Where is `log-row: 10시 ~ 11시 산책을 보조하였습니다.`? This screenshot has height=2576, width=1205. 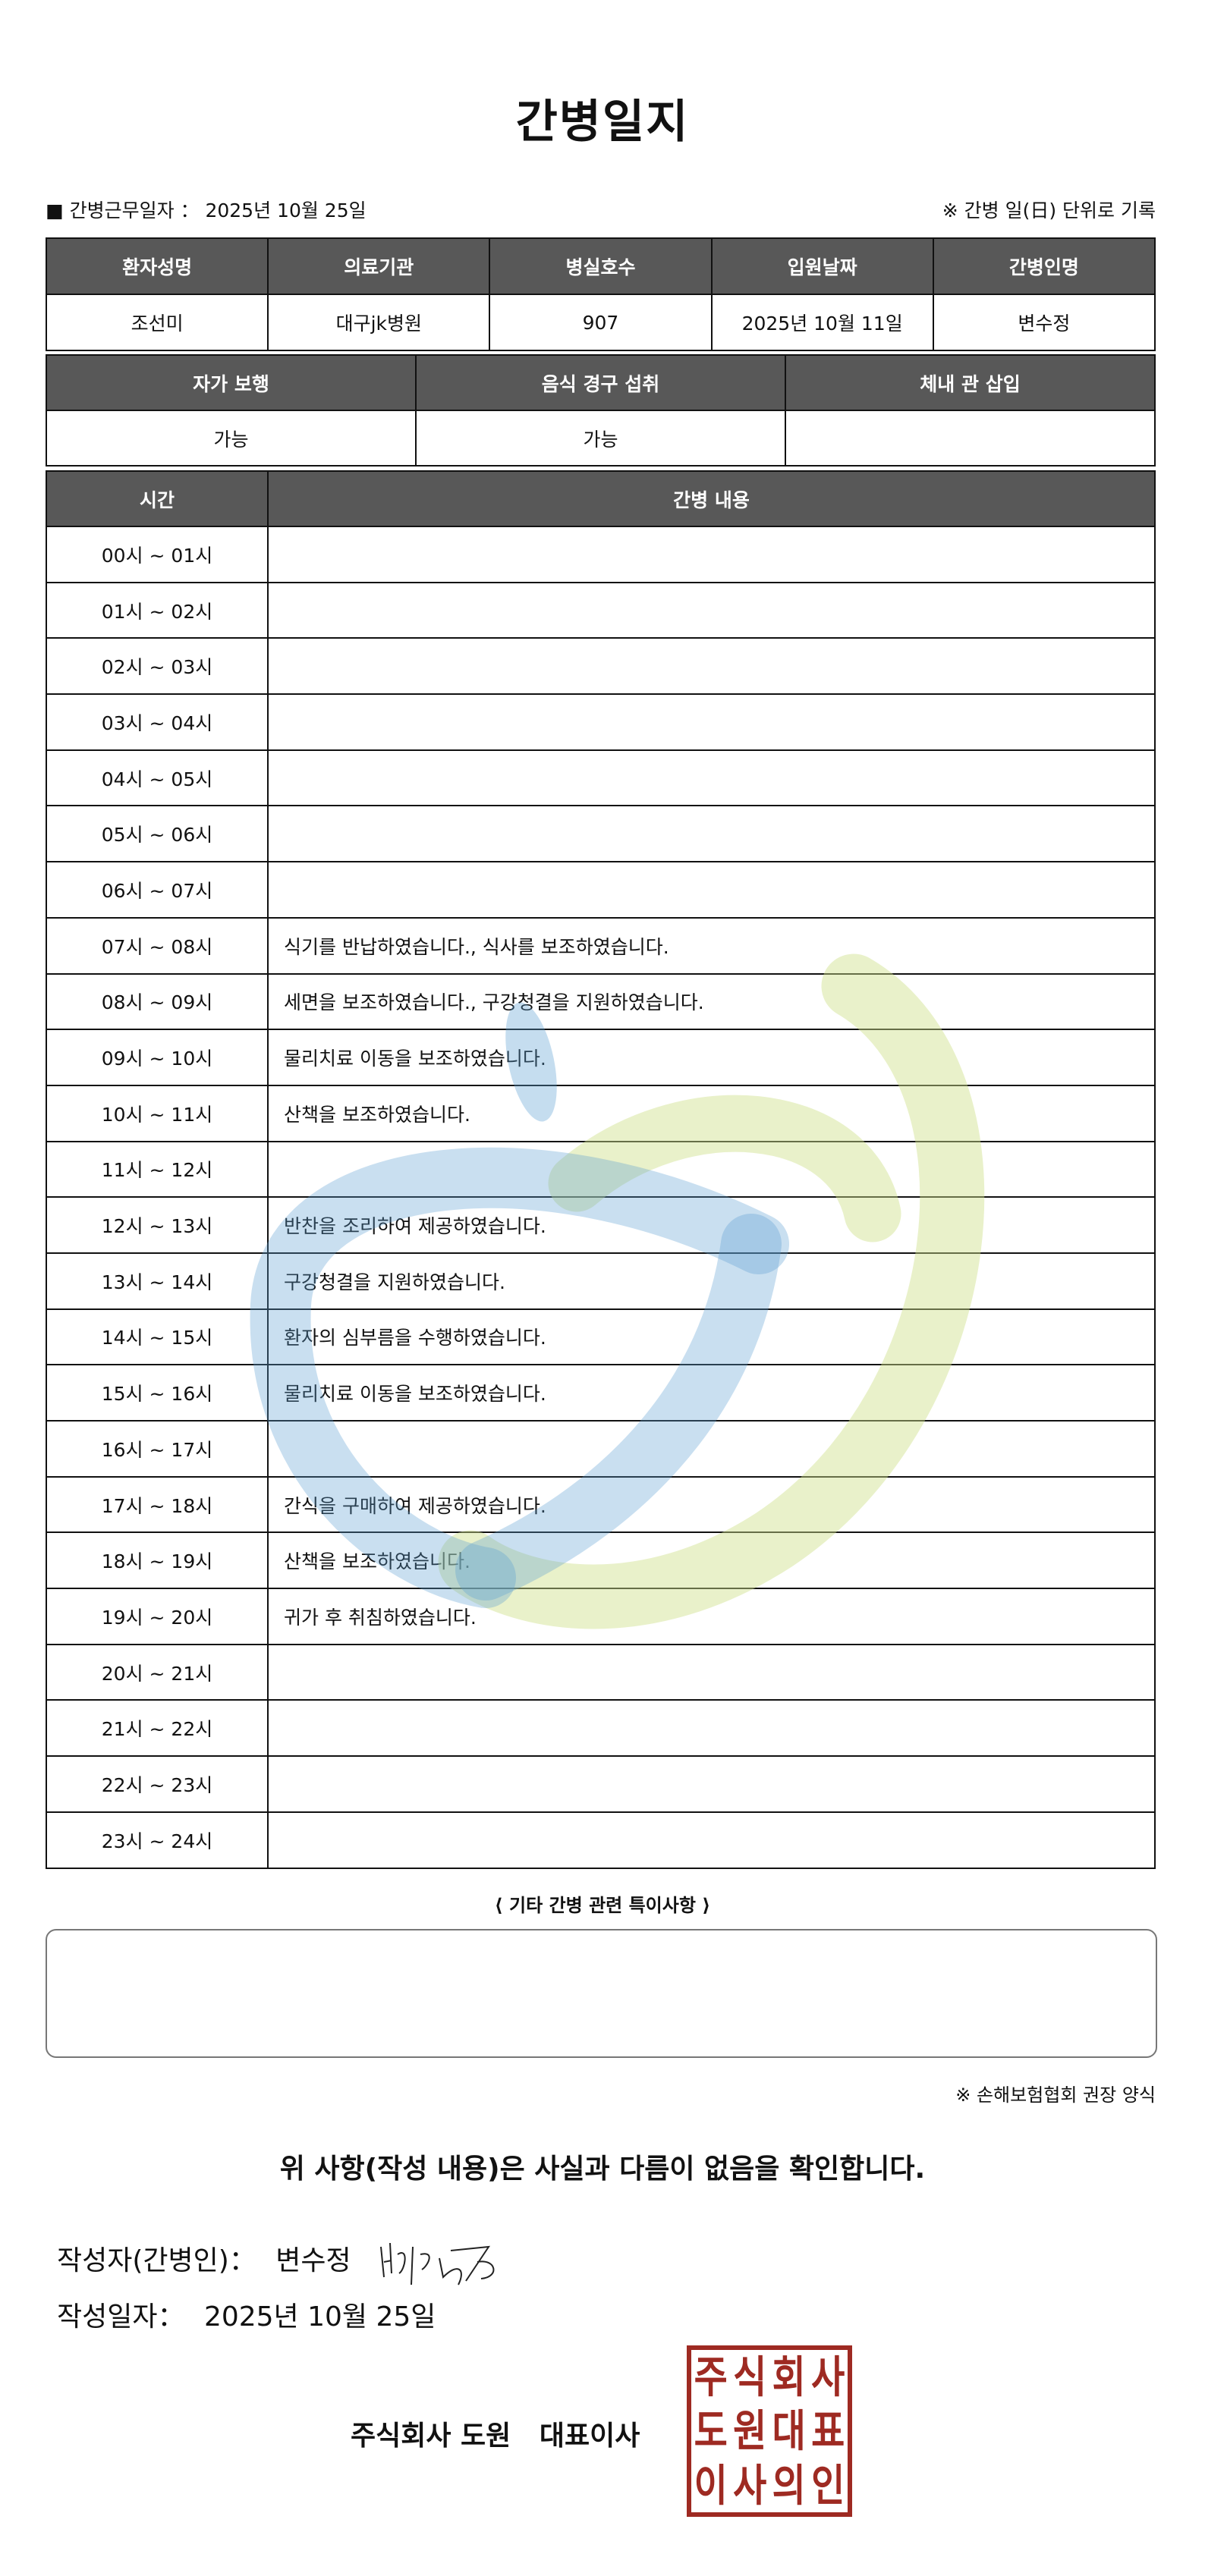 log-row: 10시 ~ 11시 산책을 보조하였습니다. is located at coordinates (601, 1113).